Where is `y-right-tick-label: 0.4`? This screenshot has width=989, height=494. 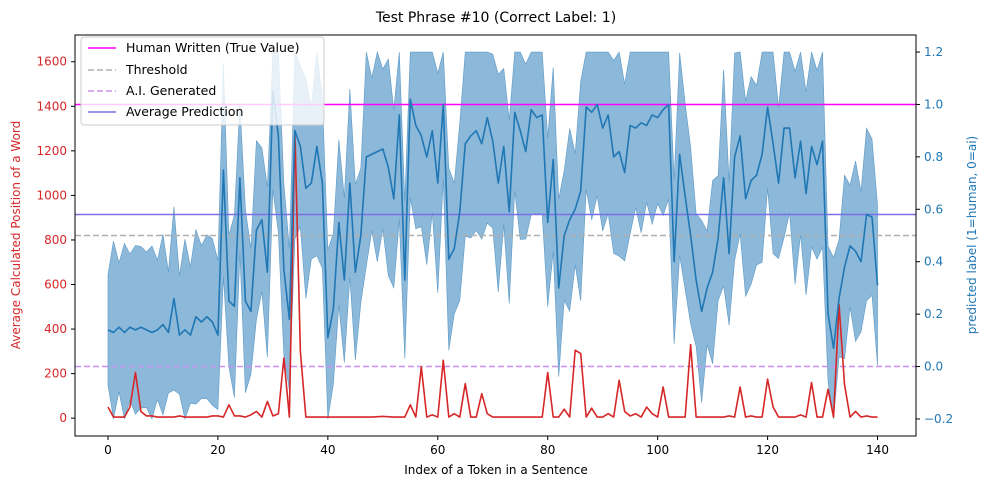 y-right-tick-label: 0.4 is located at coordinates (933, 262).